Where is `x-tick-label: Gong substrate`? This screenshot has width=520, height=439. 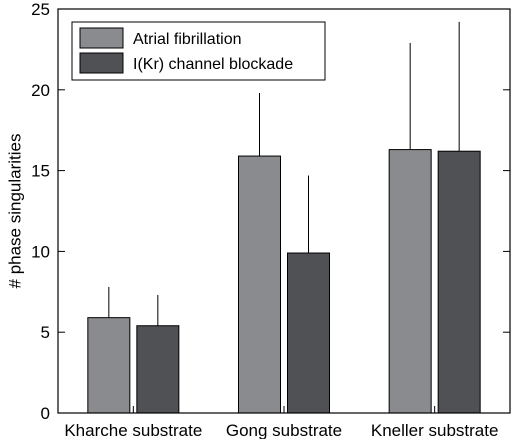
x-tick-label: Gong substrate is located at coordinates (284, 430).